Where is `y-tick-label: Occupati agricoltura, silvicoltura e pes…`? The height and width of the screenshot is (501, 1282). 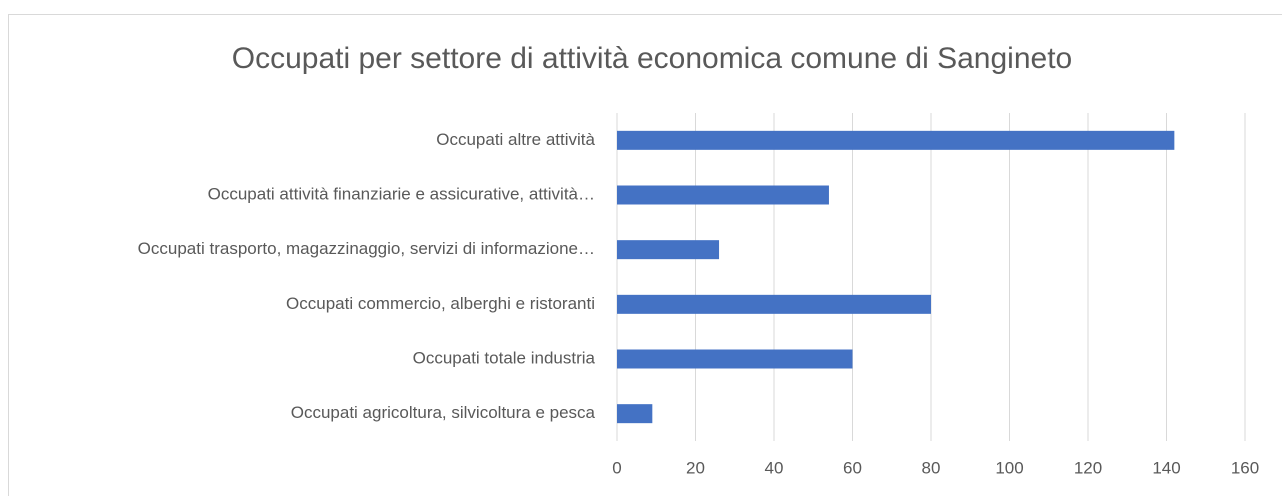
y-tick-label: Occupati agricoltura, silvicoltura e pes… is located at coordinates (443, 412).